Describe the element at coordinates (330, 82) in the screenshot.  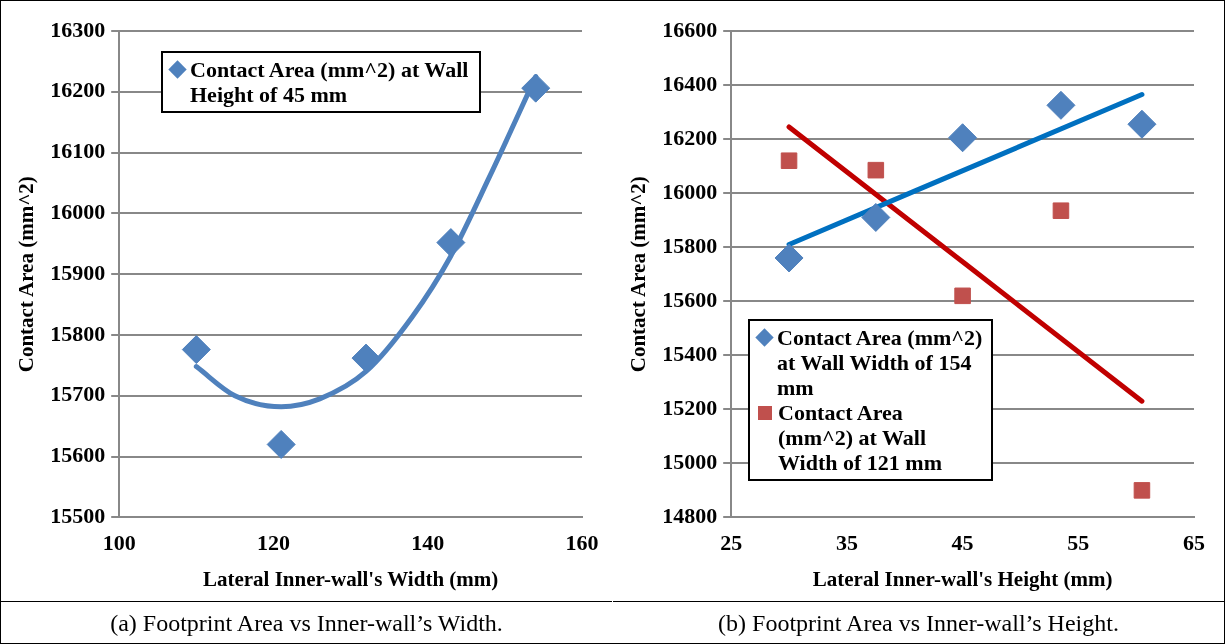
I see `legend-label: Contact Area (mm^2) at Wall Height of 45 mm` at that location.